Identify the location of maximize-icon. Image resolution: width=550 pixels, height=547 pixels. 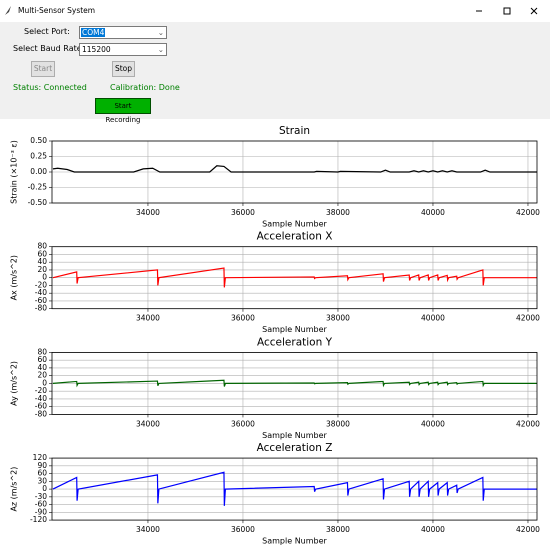
(507, 11).